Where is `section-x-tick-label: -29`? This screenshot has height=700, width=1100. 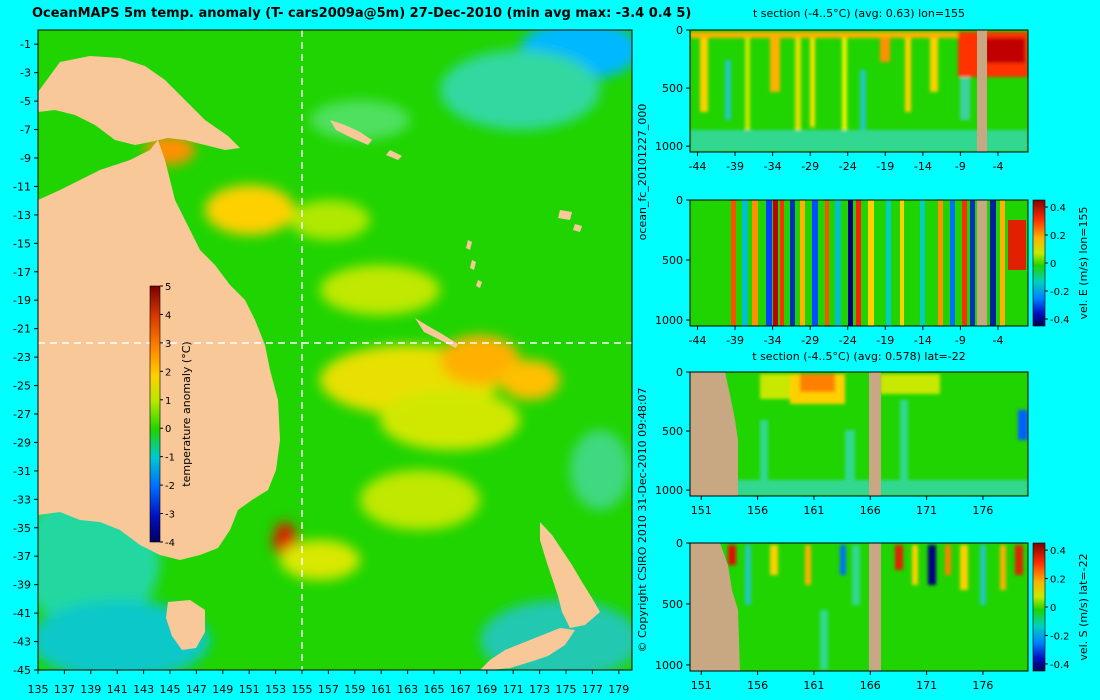
section-x-tick-label: -29 is located at coordinates (810, 166).